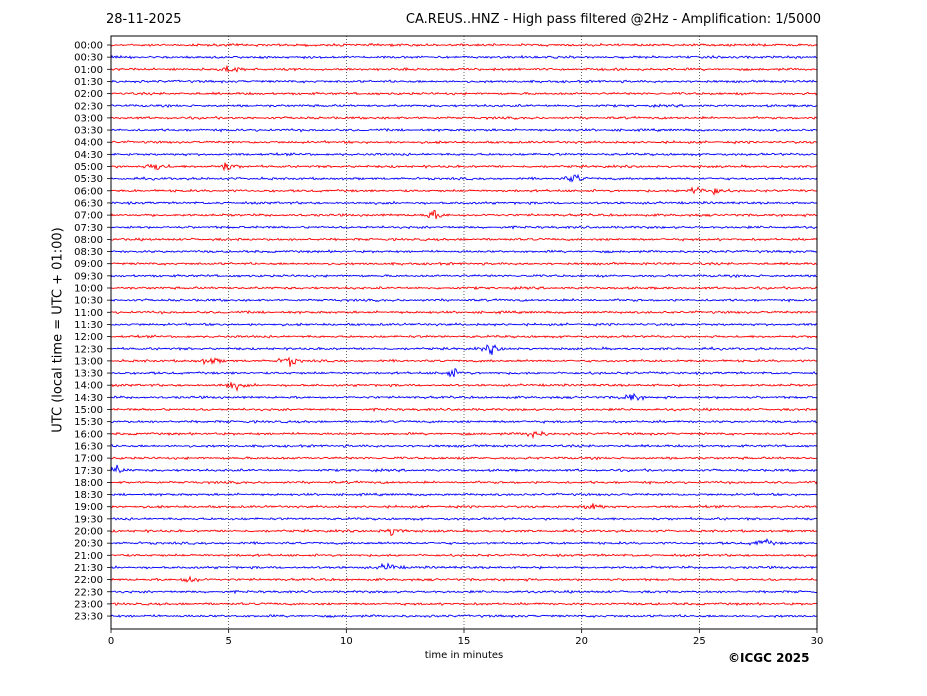 This screenshot has height=696, width=927. I want to click on row-label-0400: 04:00, so click(88, 143).